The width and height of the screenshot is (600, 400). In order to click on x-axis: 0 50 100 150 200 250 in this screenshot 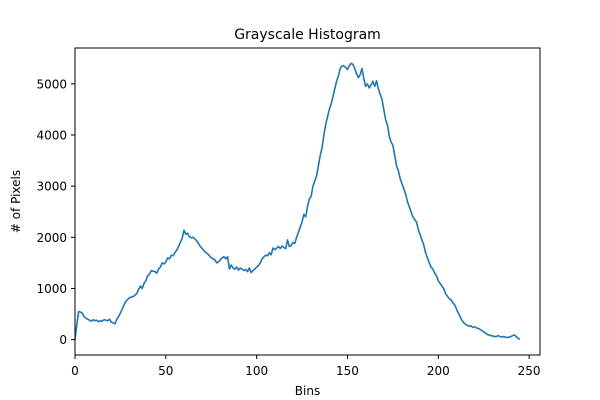, I will do `click(306, 366)`.